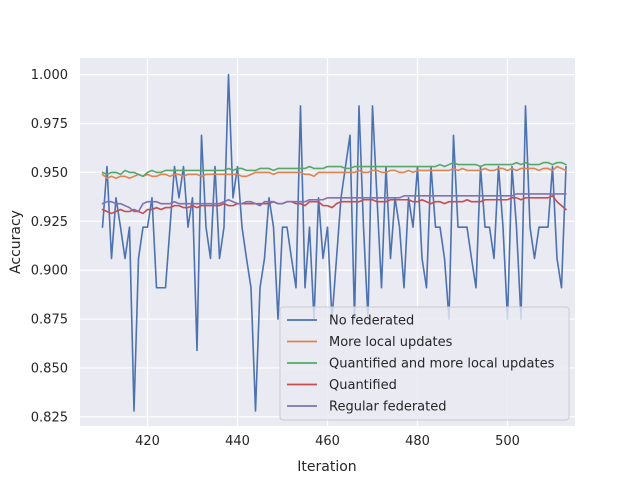 The image size is (640, 480). I want to click on y-tick-label: 0.900, so click(49, 271).